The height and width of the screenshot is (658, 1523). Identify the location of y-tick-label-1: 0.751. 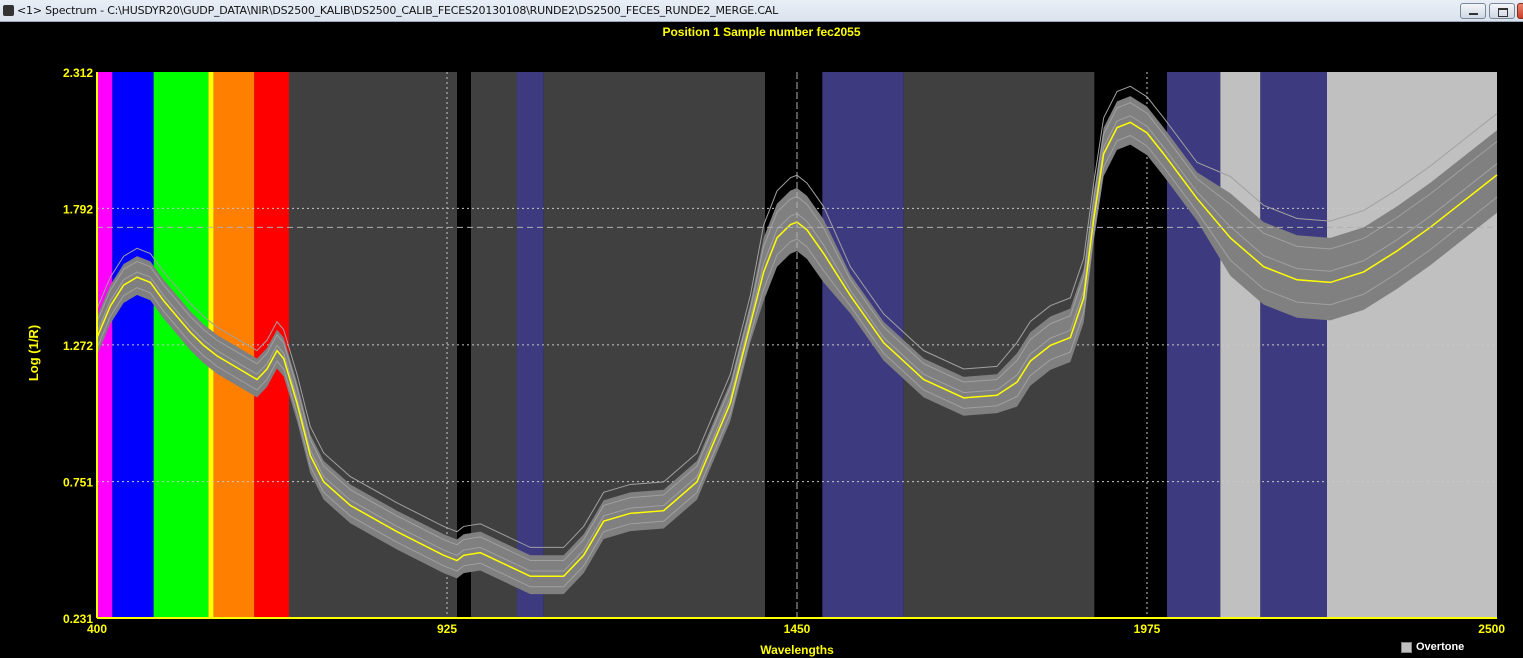
(78, 483).